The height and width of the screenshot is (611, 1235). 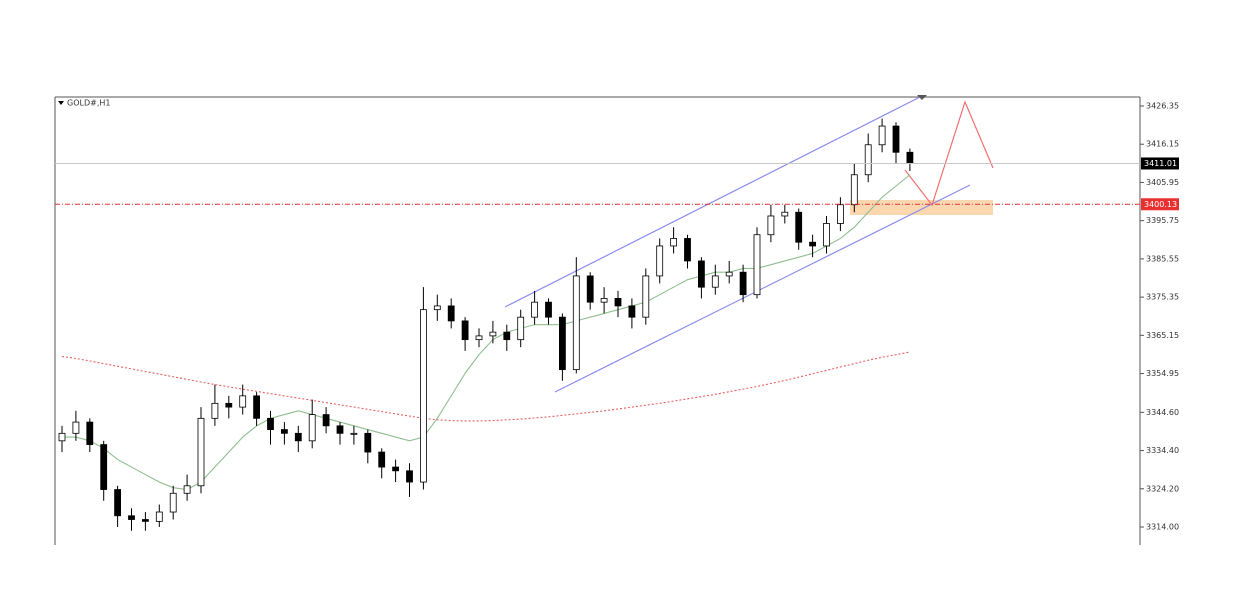 What do you see at coordinates (61, 103) in the screenshot?
I see `menu-arrow` at bounding box center [61, 103].